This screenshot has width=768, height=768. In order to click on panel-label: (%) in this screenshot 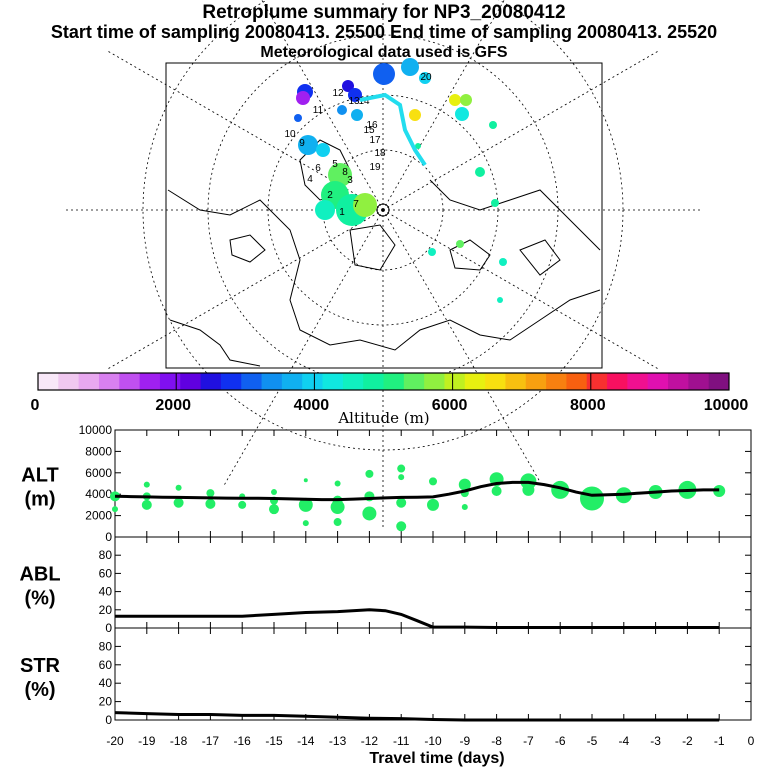, I will do `click(39, 599)`.